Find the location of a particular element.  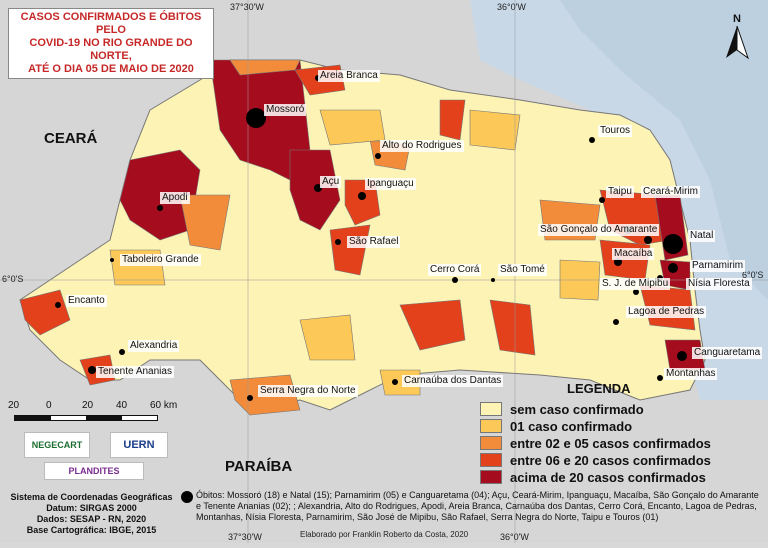

city-label-macaiba: Macaíba is located at coordinates (633, 254).